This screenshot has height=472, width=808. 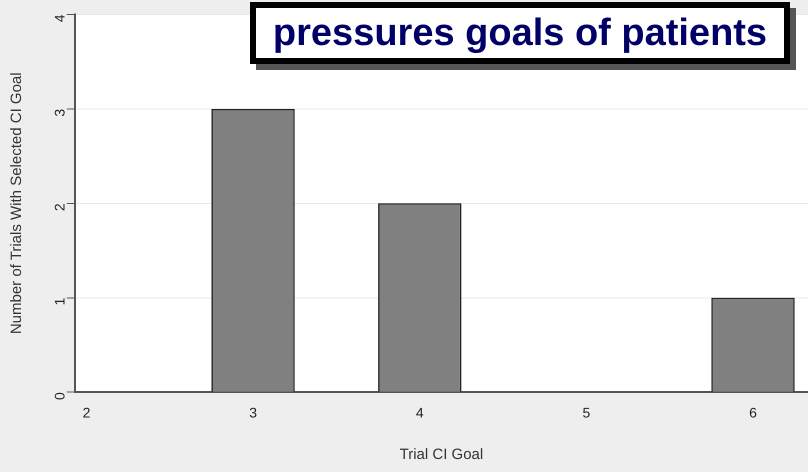 I want to click on y-tick-label: 2, so click(x=60, y=207).